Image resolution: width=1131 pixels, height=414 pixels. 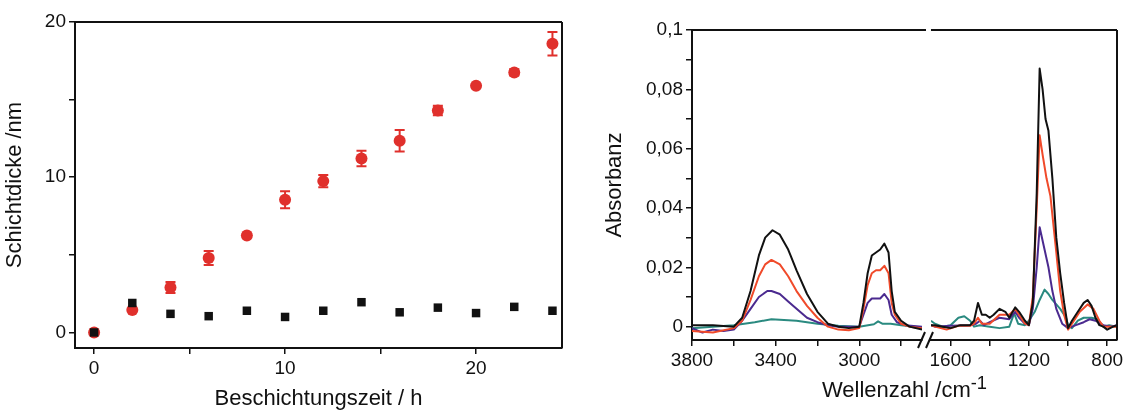 What do you see at coordinates (664, 266) in the screenshot?
I see `y-tick-label: 0,02` at bounding box center [664, 266].